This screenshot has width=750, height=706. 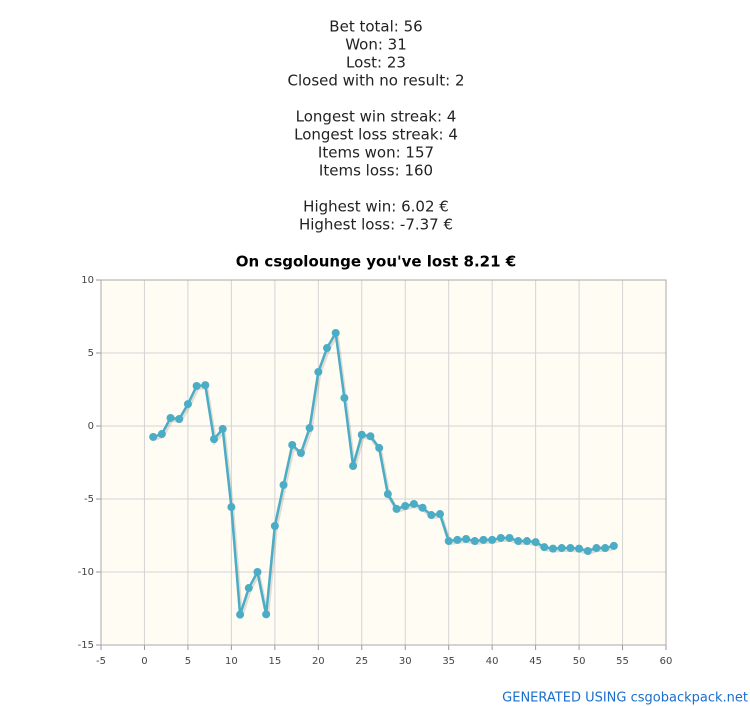 I want to click on x-tick-label: 20, so click(x=318, y=661).